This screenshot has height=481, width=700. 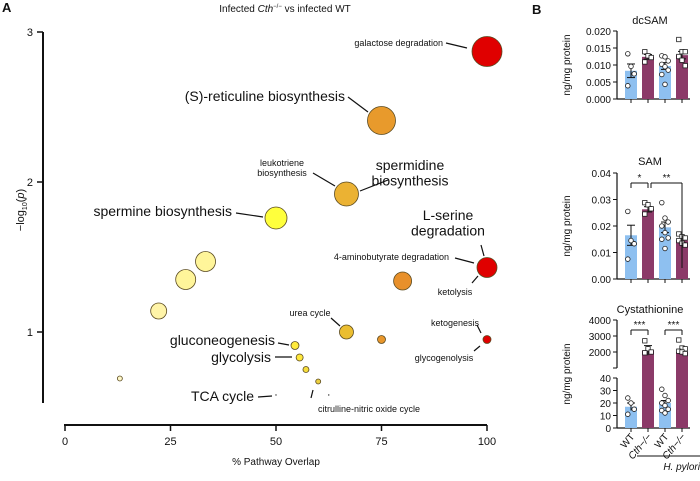 I want to click on label-line: biosynthesis, so click(x=282, y=173).